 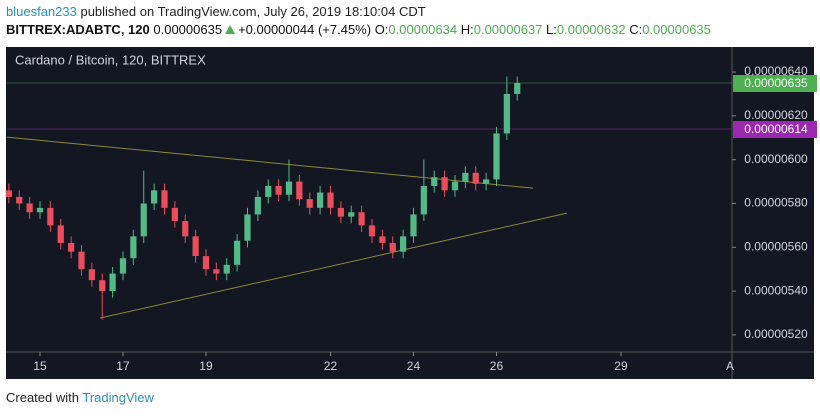 I want to click on x-tick-label: 24, so click(x=414, y=366).